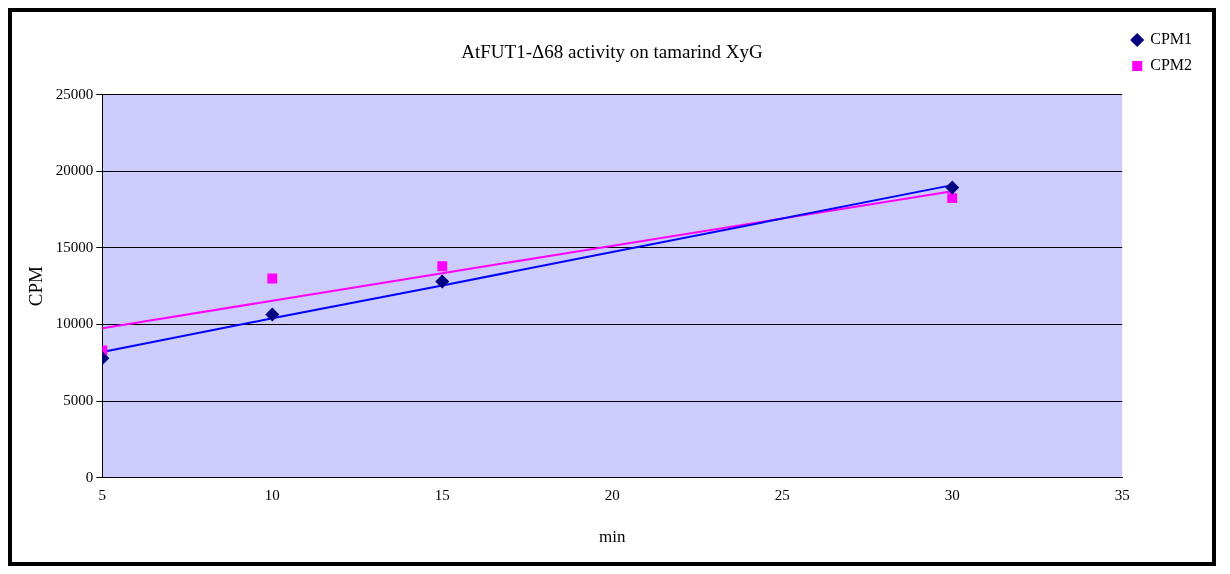 Image resolution: width=1230 pixels, height=574 pixels. I want to click on y-tick-label: 10000, so click(74, 323).